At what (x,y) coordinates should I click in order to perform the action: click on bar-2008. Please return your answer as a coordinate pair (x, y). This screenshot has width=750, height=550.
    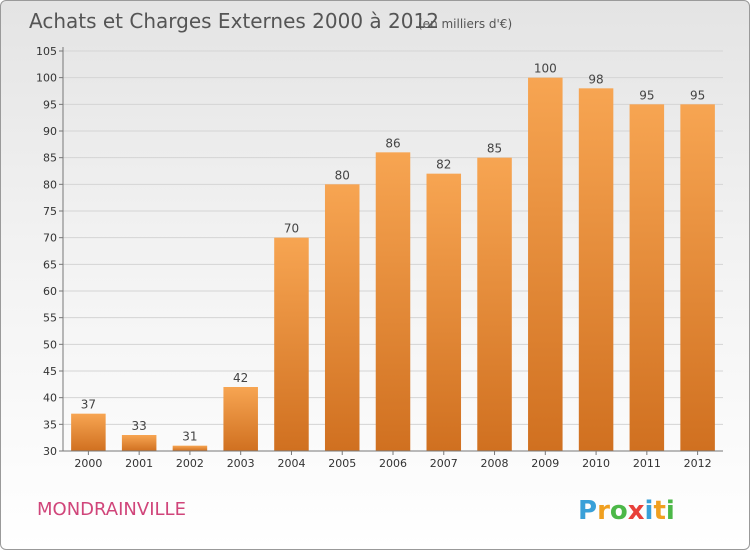
    Looking at the image, I should click on (494, 304).